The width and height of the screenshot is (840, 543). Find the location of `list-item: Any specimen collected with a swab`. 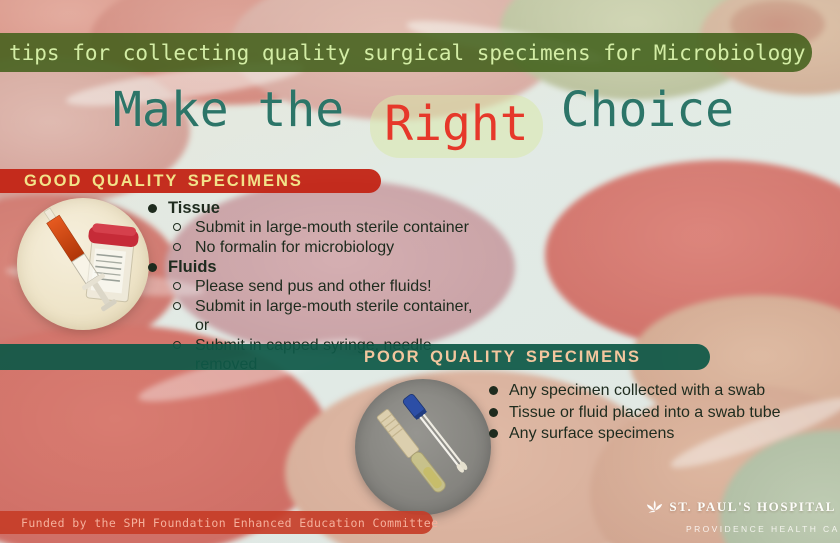

list-item: Any specimen collected with a swab is located at coordinates (659, 391).